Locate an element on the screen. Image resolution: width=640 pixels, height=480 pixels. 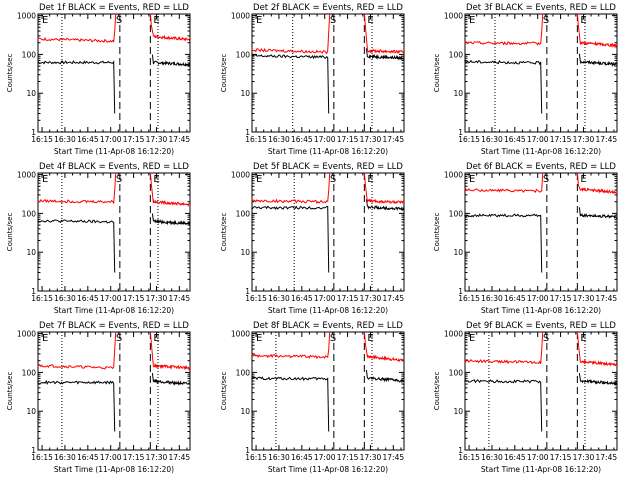
panel-title: Det 4f BLACK = Events, RED = LLD is located at coordinates (114, 167).